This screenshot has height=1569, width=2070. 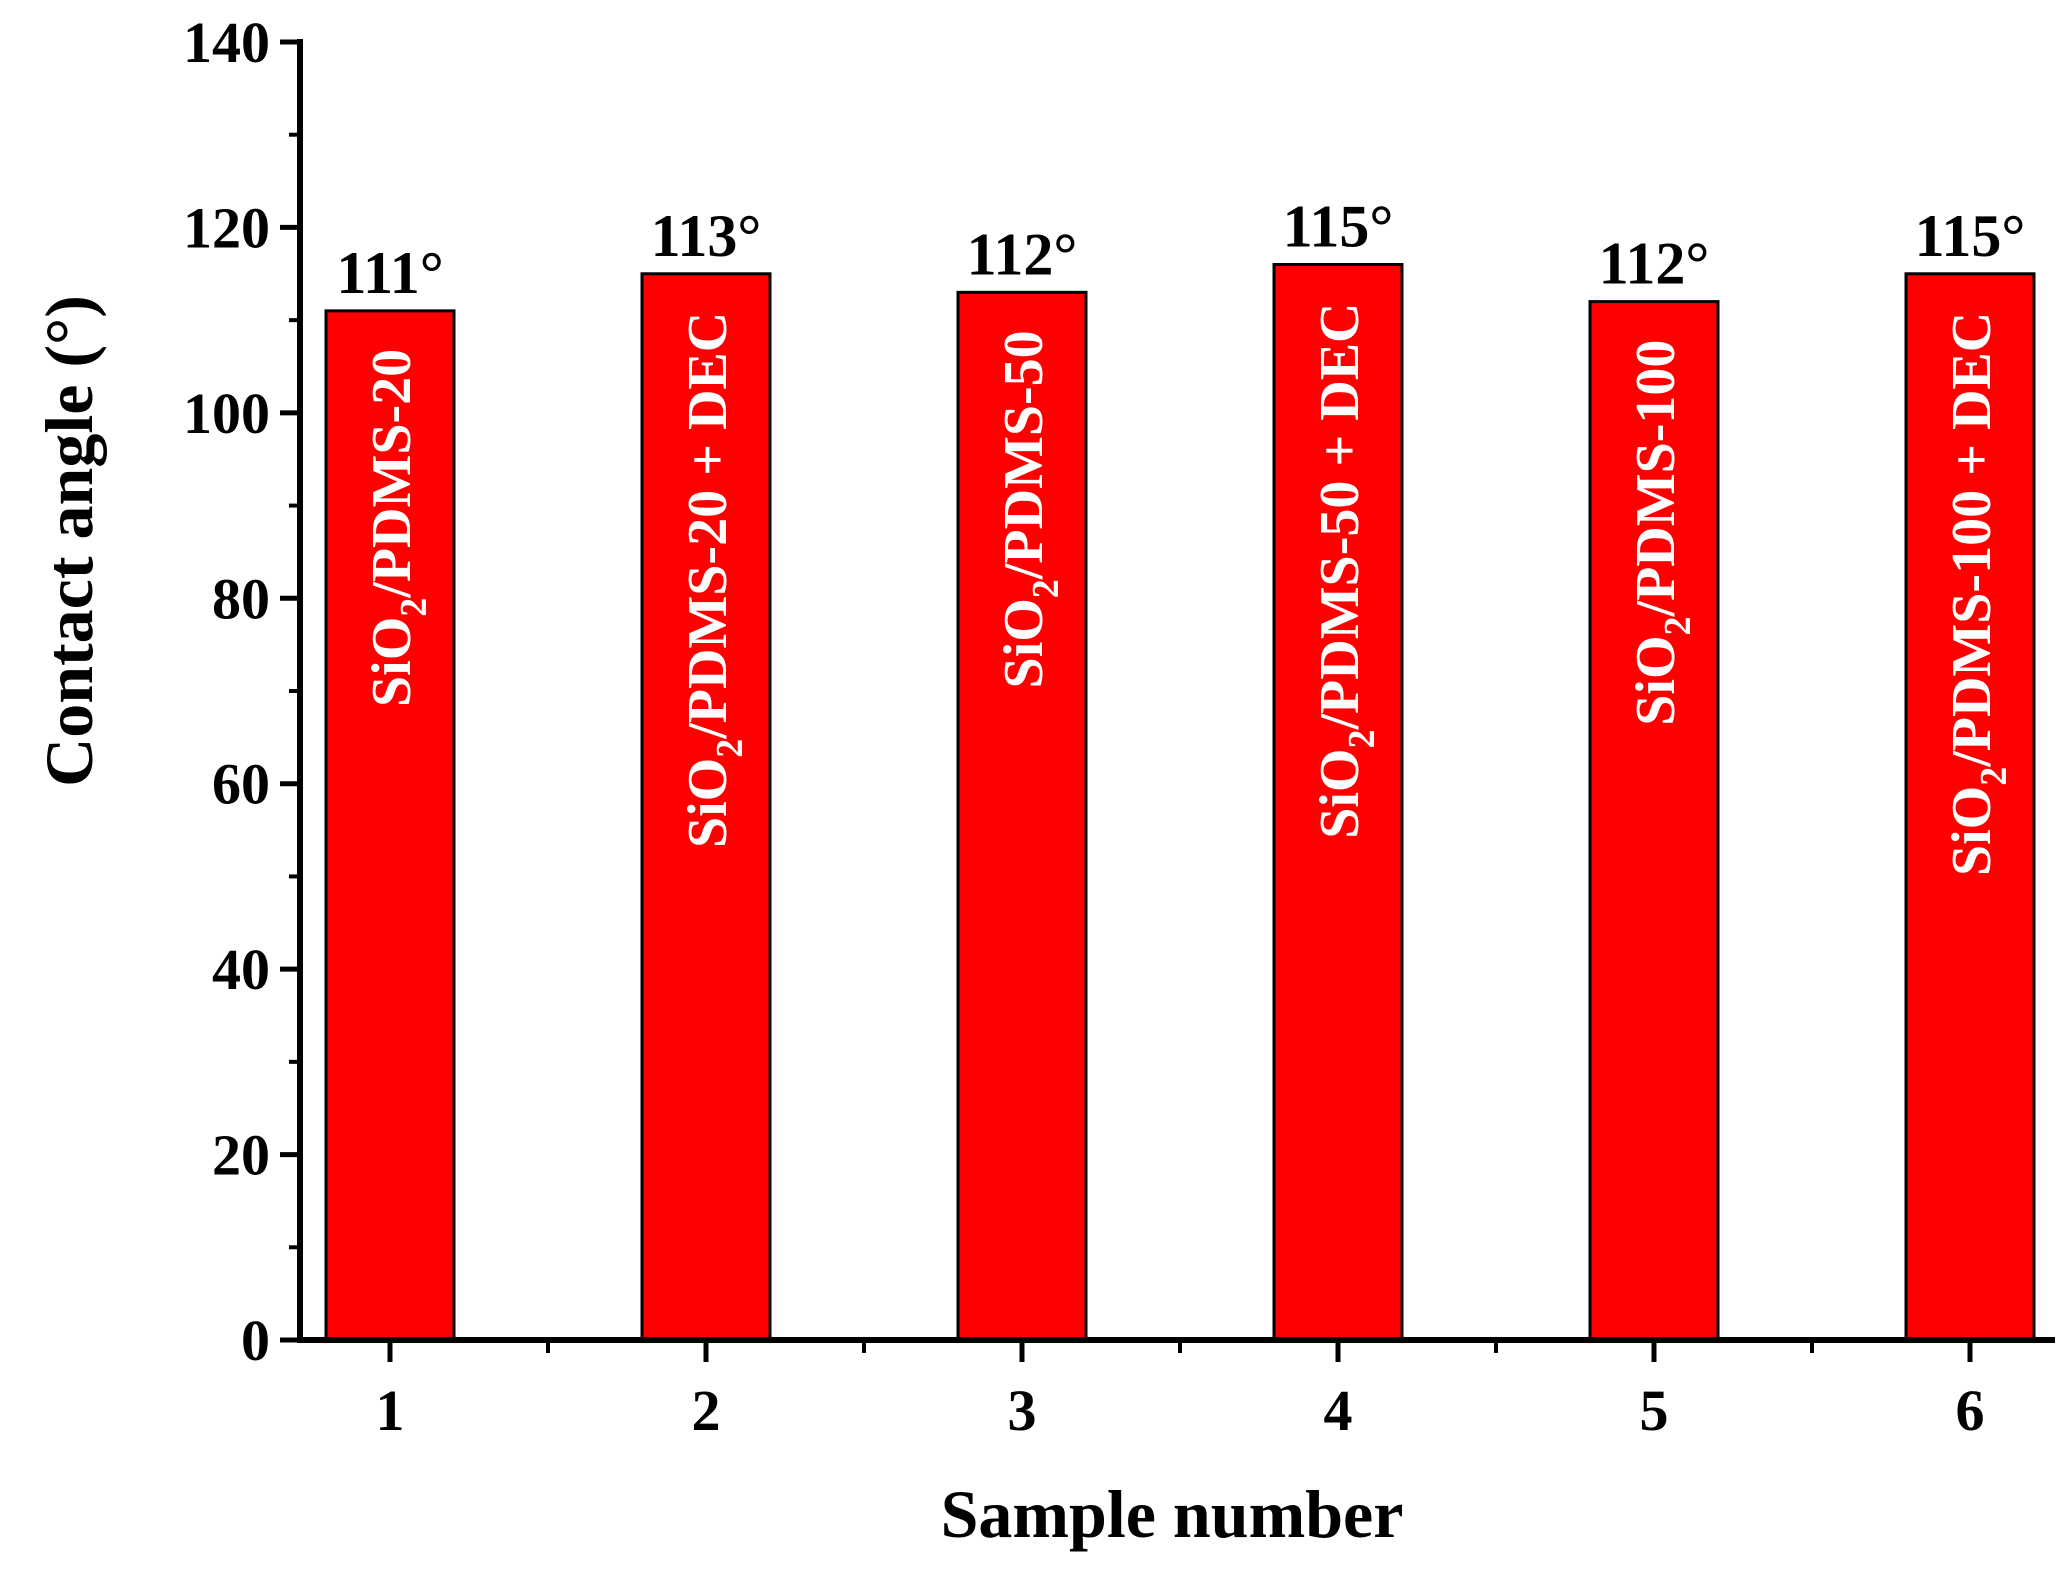 I want to click on y-axis-title: Contact angle (°), so click(x=69, y=541).